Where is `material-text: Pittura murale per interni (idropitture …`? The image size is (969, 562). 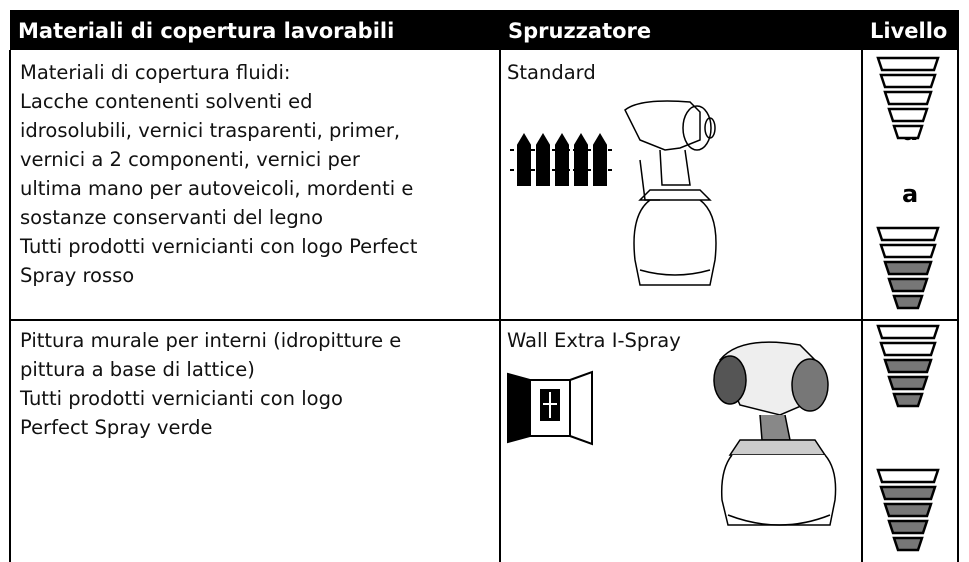 material-text: Pittura murale per interni (idropitture … is located at coordinates (210, 384).